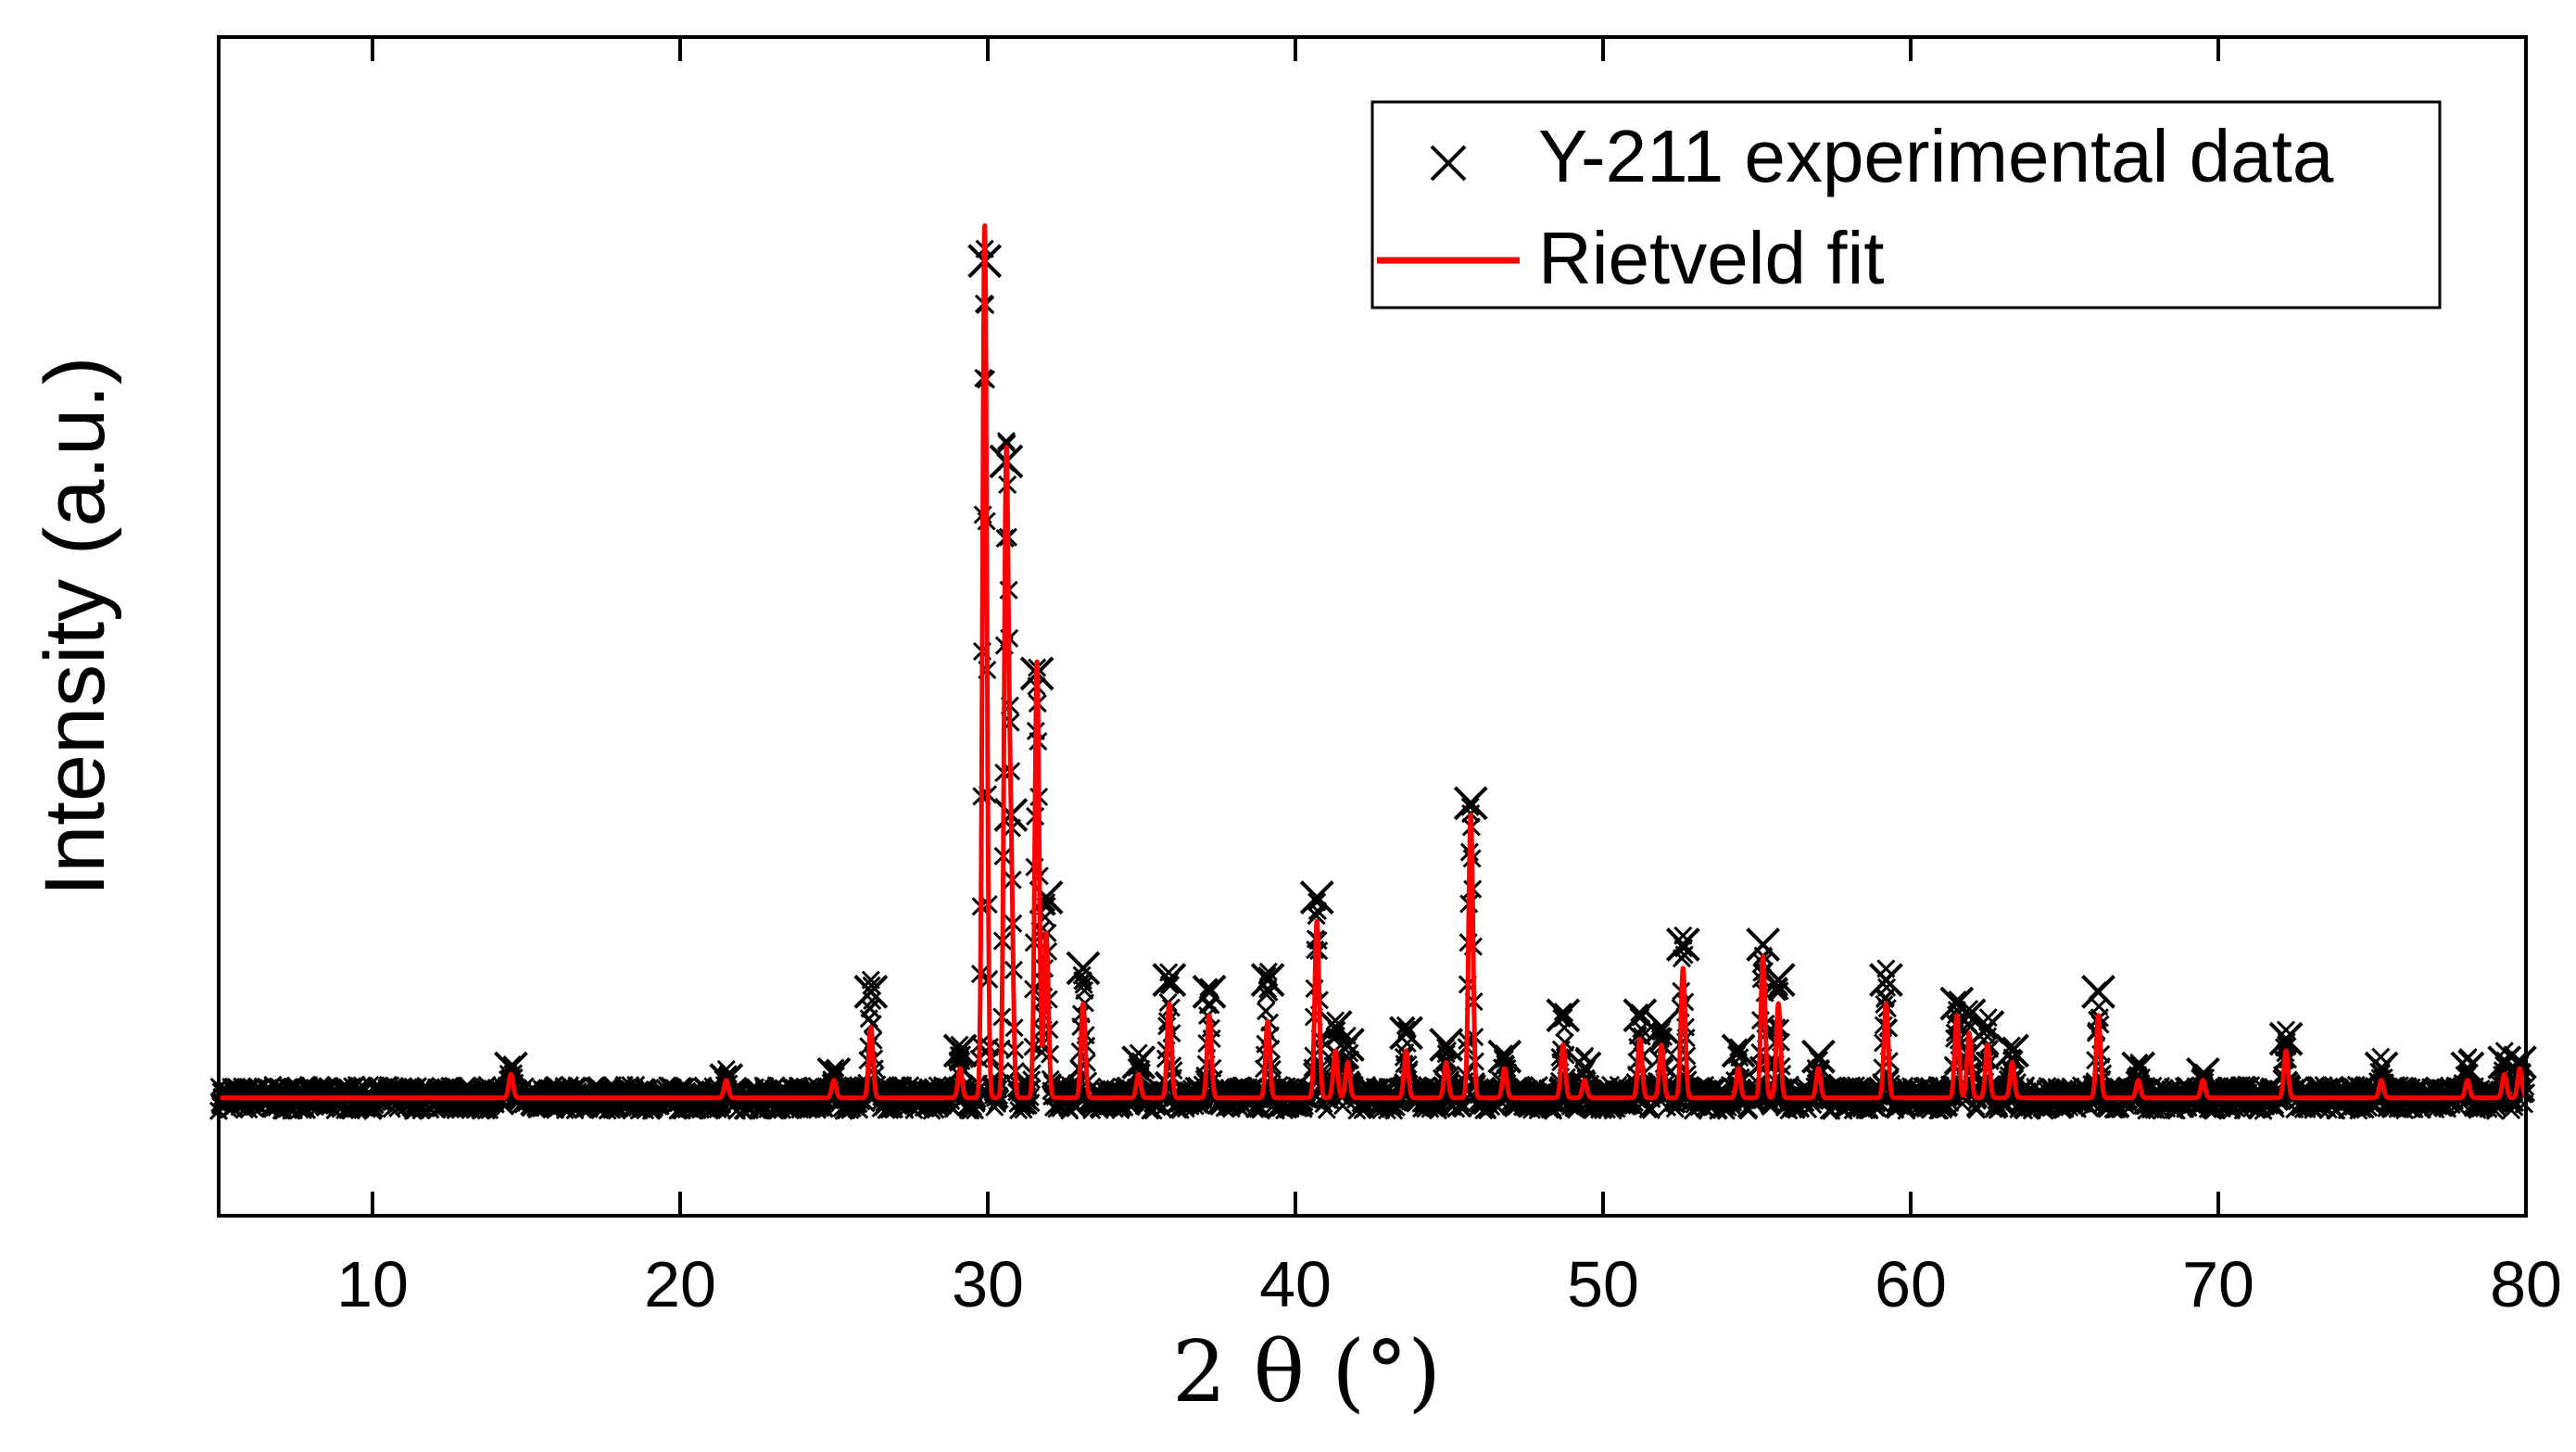  I want to click on legend-label-fit: Rietveld fit, so click(1711, 258).